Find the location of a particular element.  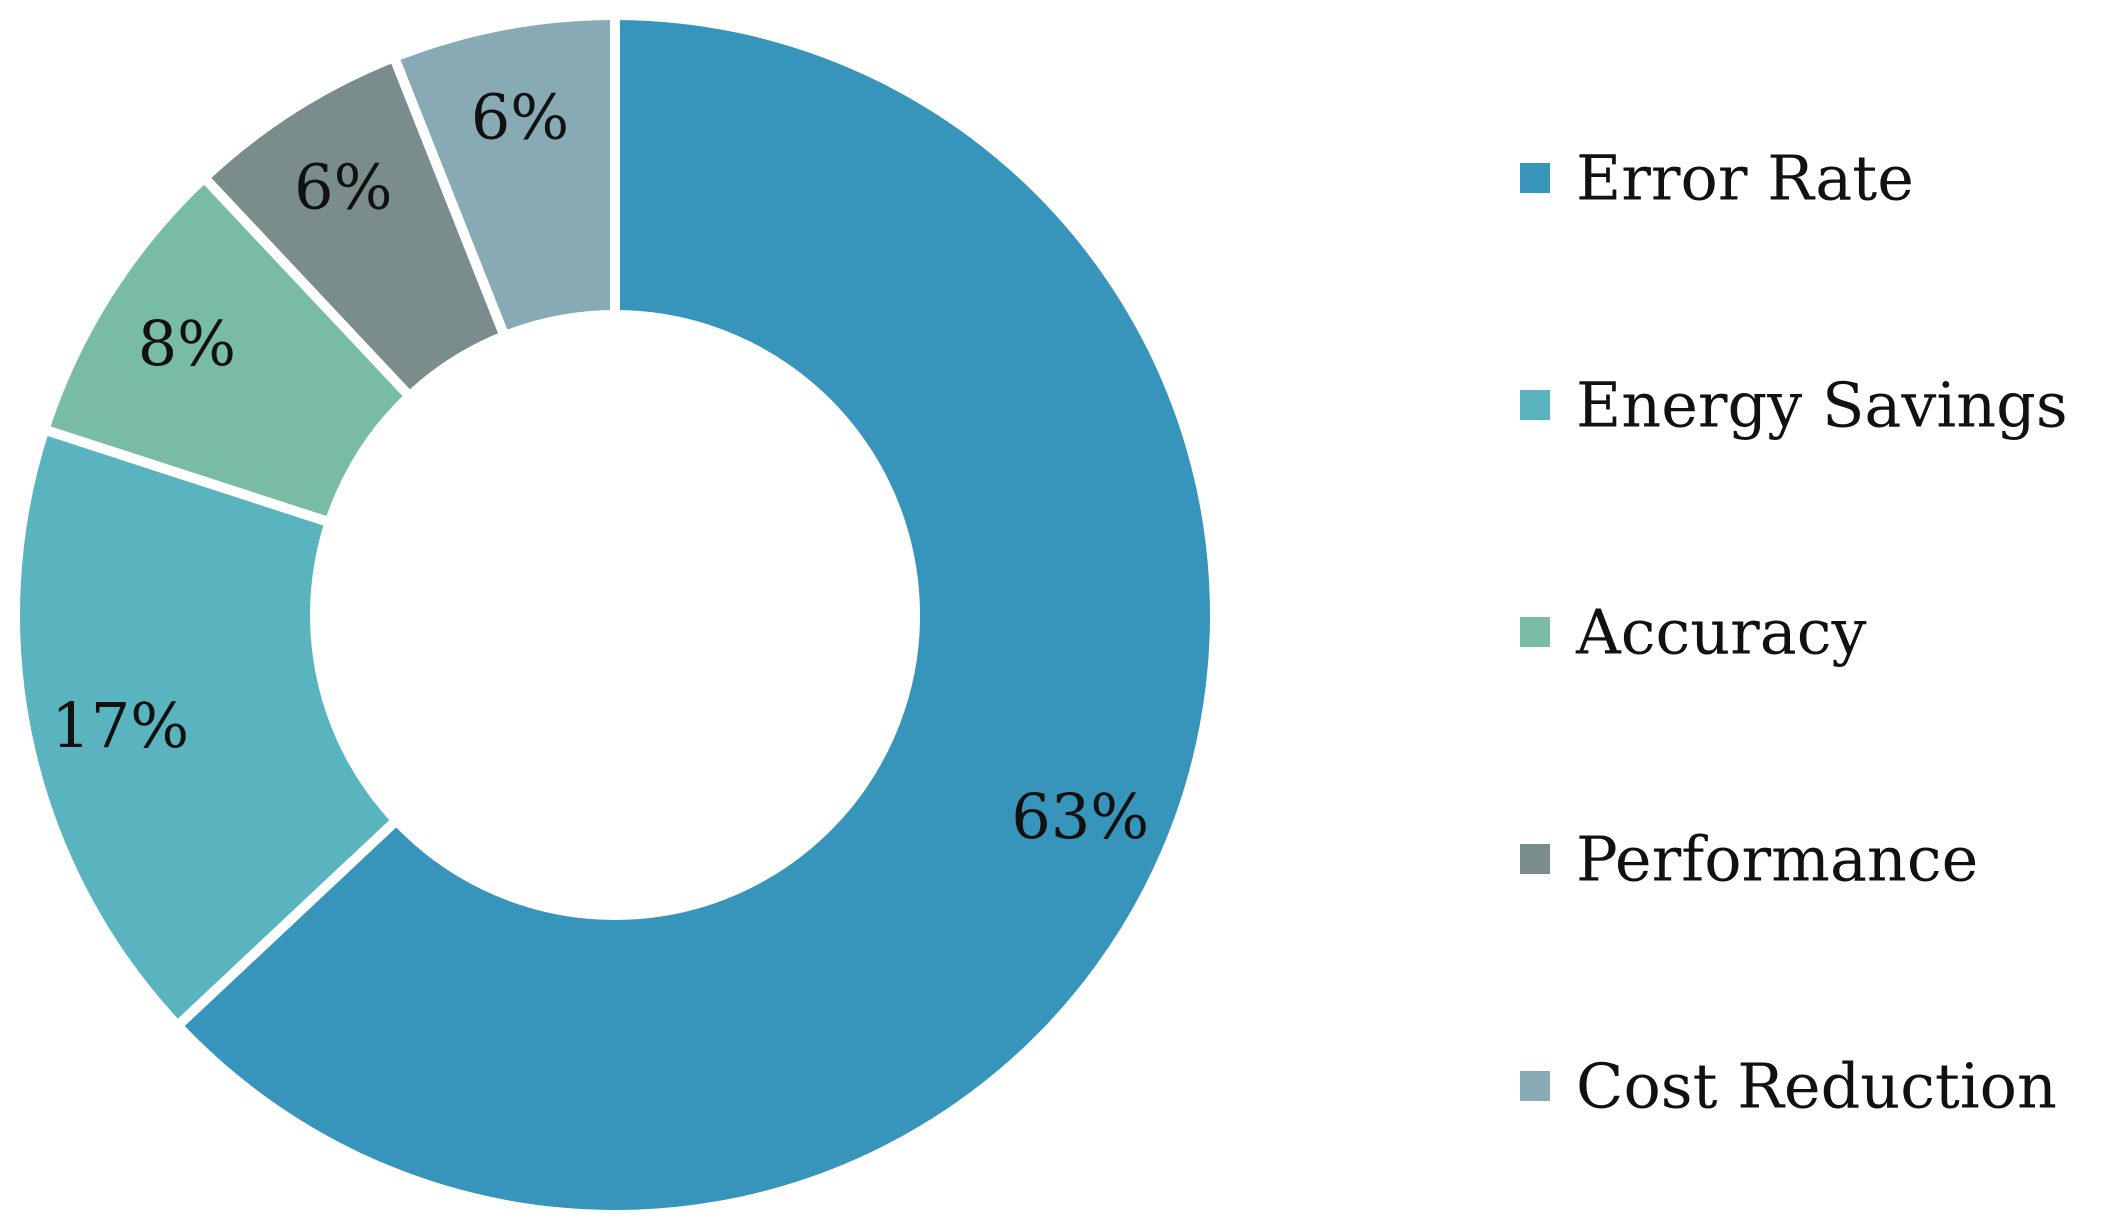

legend-label-energy-savings: Energy Savings is located at coordinates (1822, 405).